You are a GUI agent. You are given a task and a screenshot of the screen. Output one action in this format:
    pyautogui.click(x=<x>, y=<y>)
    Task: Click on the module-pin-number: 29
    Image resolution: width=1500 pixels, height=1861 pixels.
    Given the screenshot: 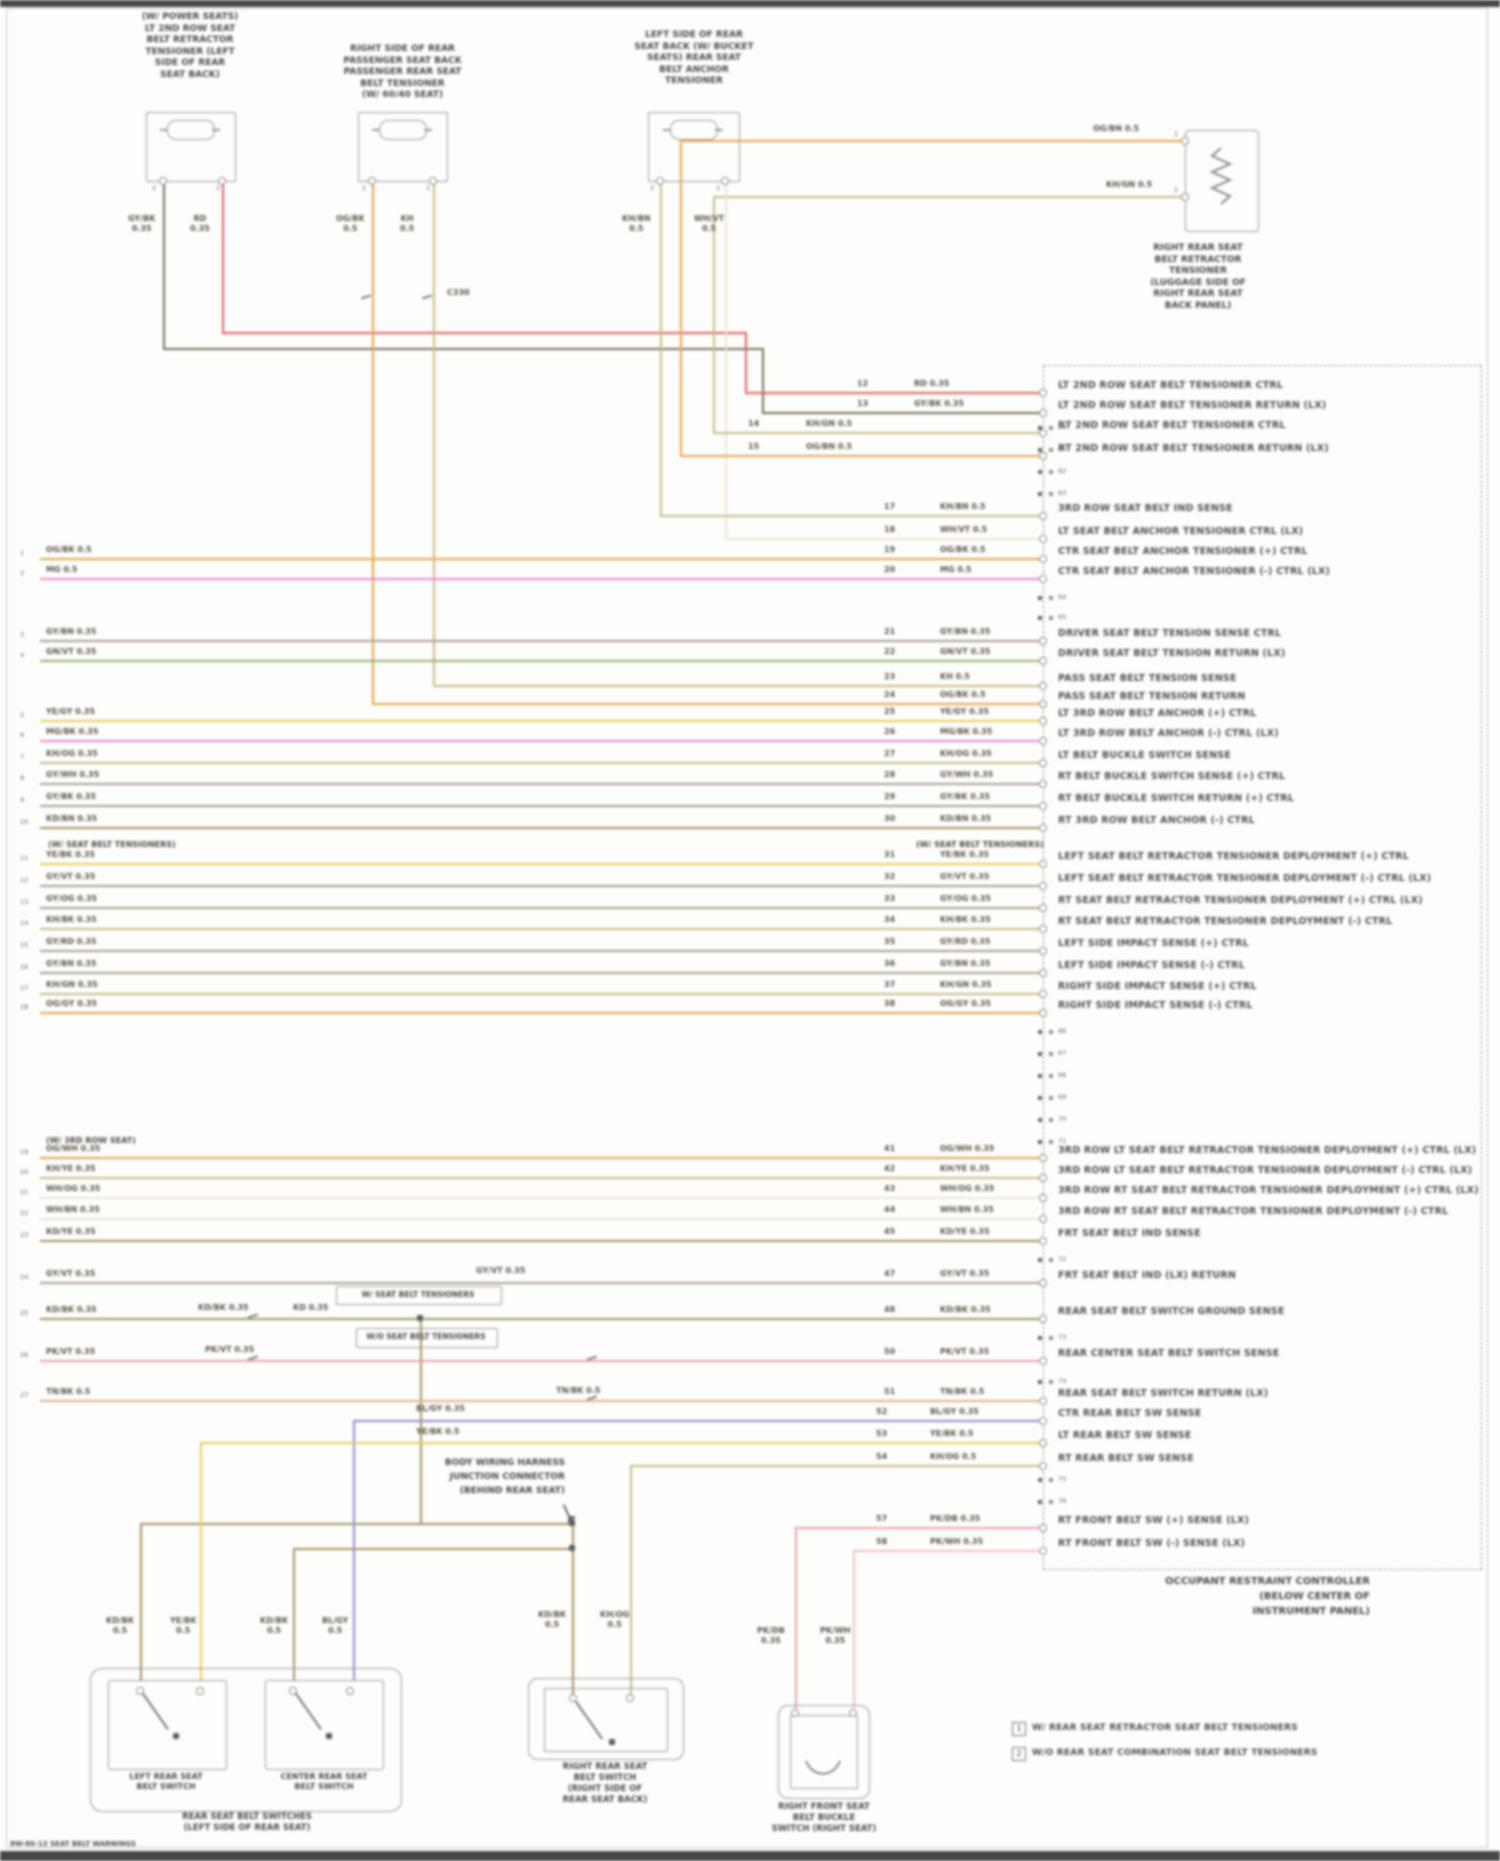 What is the action you would take?
    pyautogui.click(x=890, y=796)
    